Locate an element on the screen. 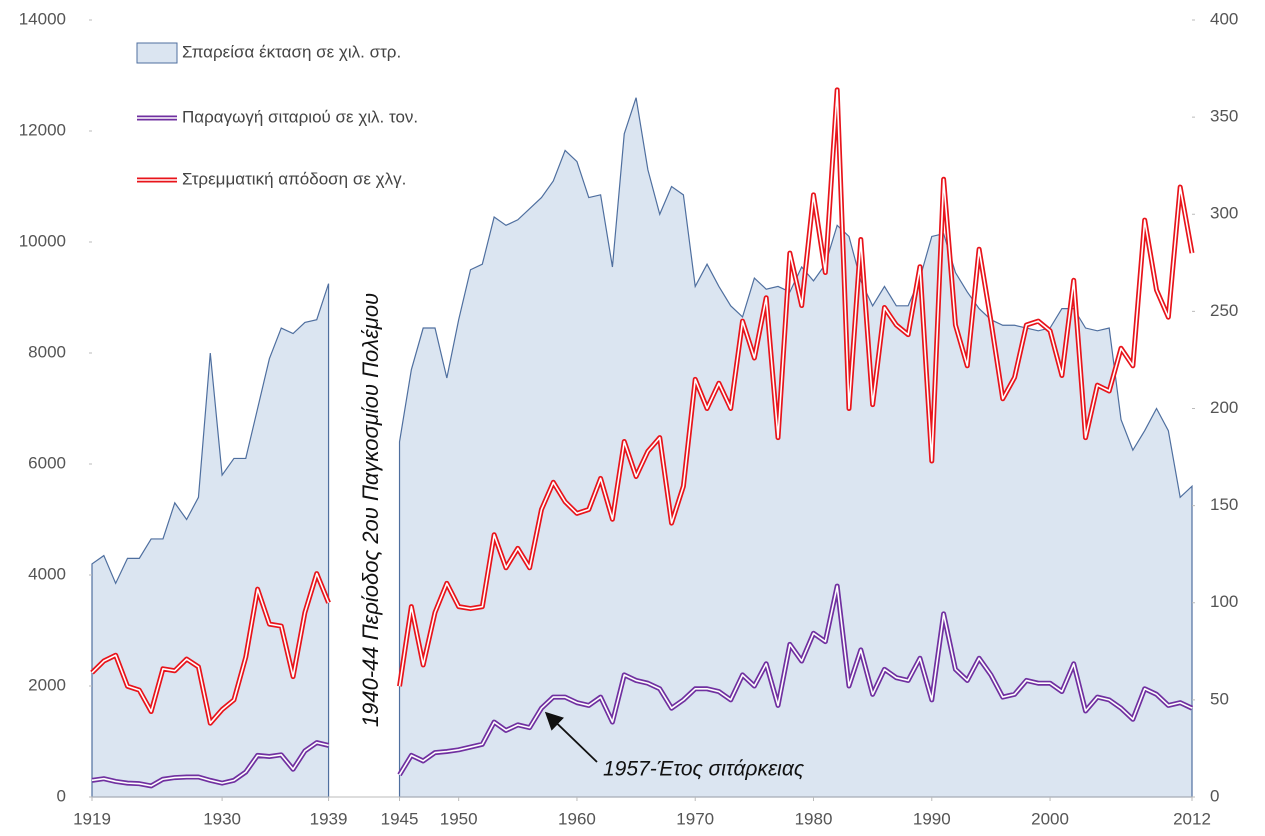 The height and width of the screenshot is (836, 1265). y2-tick-label: 300 is located at coordinates (1224, 213).